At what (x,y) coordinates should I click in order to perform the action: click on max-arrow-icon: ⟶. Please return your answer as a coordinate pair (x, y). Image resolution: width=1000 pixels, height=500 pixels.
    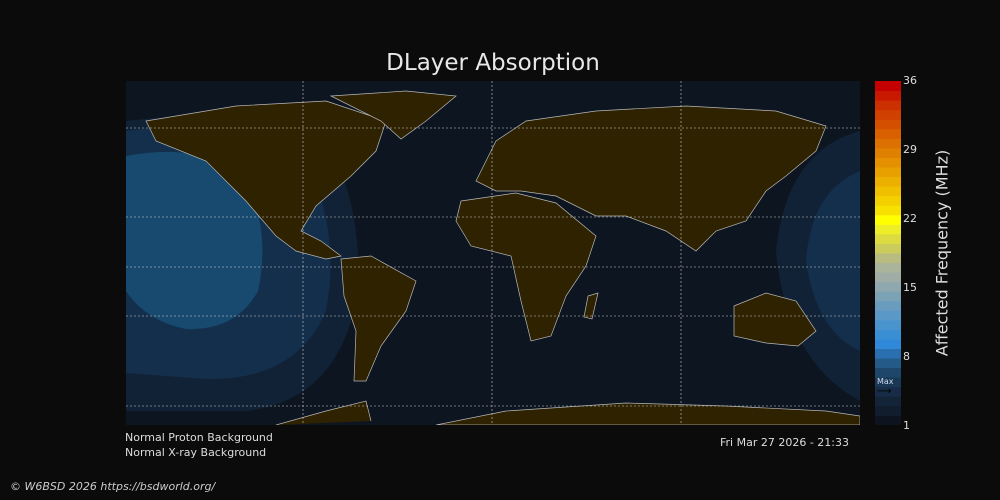
    Looking at the image, I should click on (884, 391).